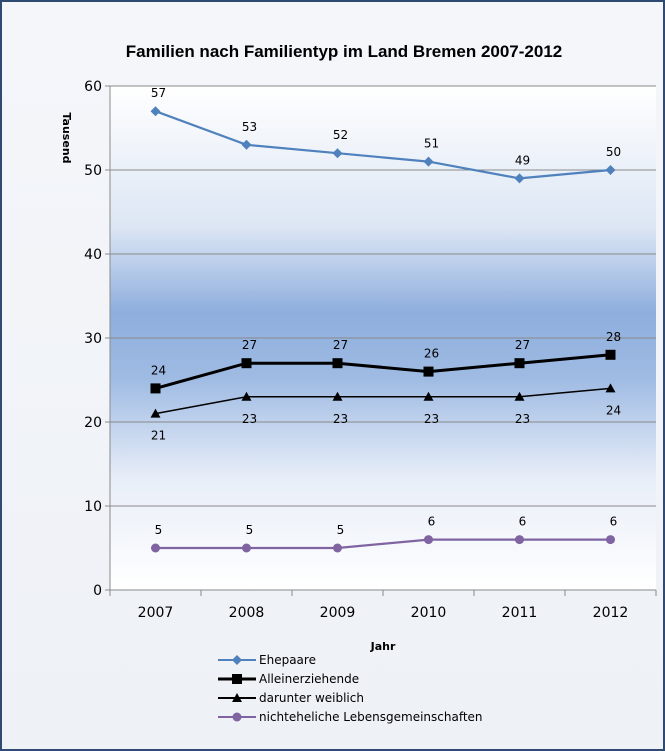 Image resolution: width=665 pixels, height=751 pixels. Describe the element at coordinates (338, 613) in the screenshot. I see `x-tick-label: 2009` at that location.